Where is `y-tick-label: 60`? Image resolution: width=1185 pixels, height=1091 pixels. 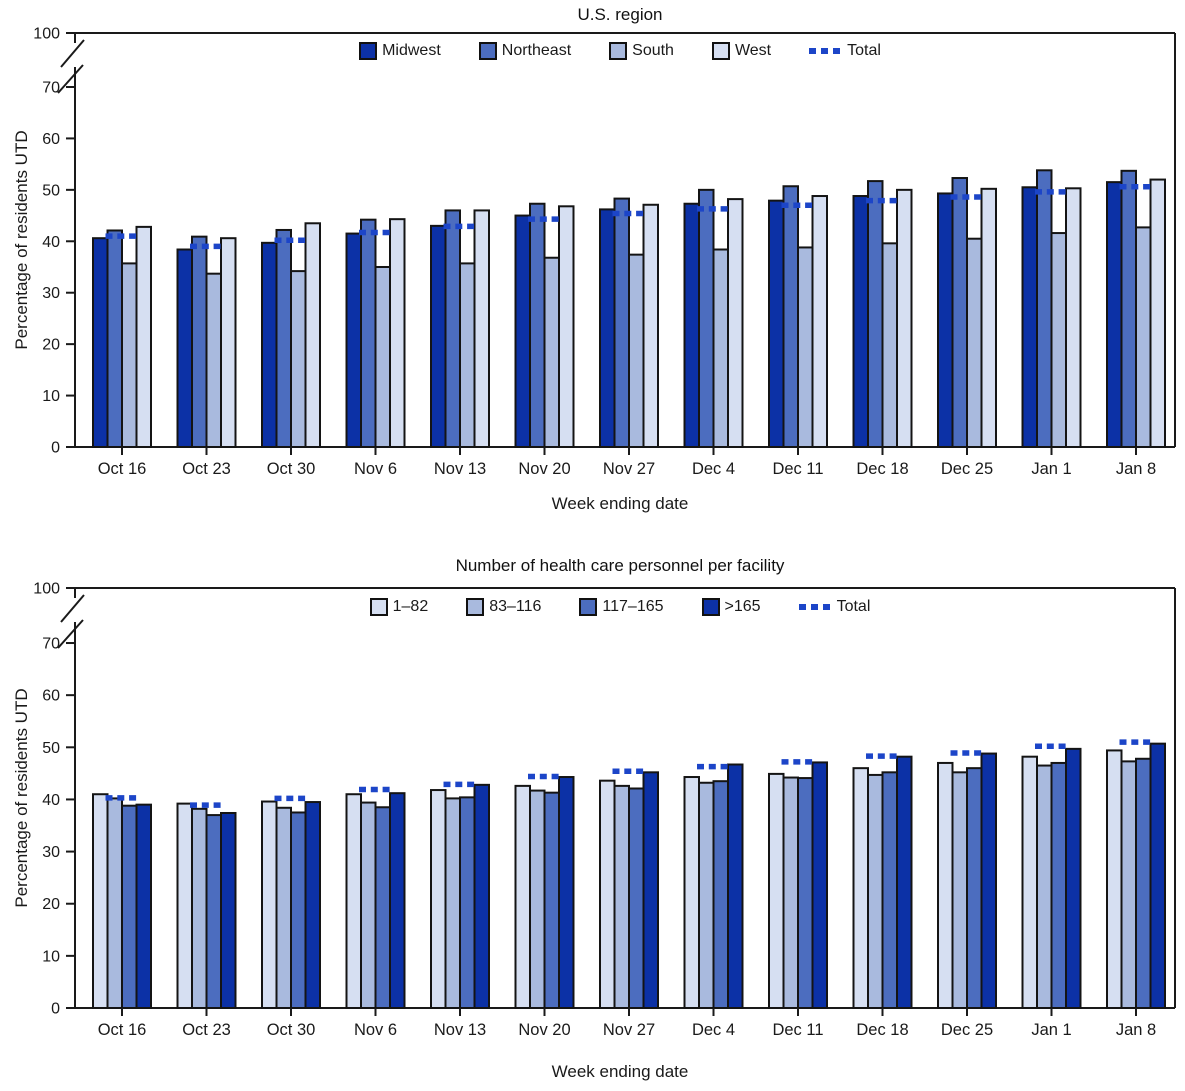
y-tick-label: 60 is located at coordinates (51, 139).